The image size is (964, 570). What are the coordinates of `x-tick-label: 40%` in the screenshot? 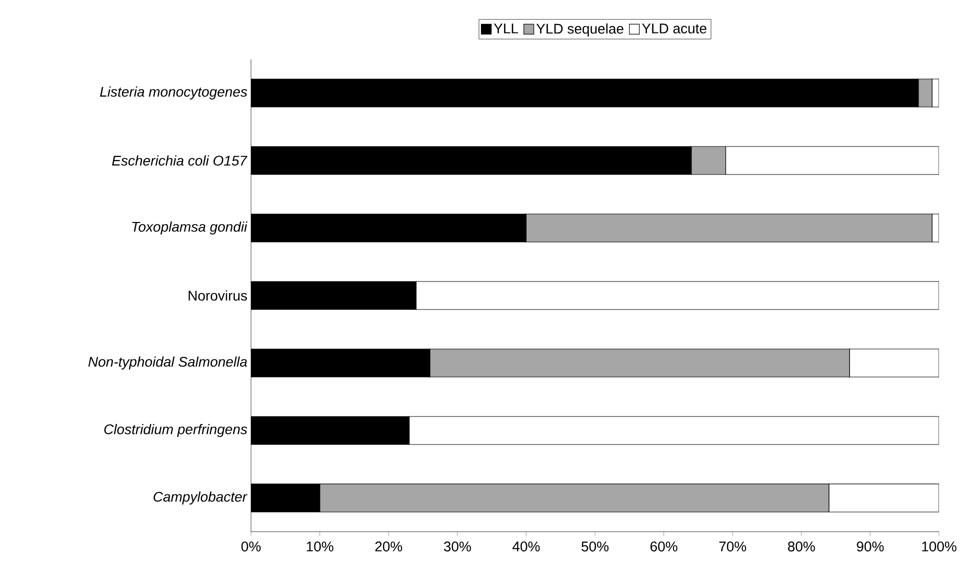 It's located at (526, 547).